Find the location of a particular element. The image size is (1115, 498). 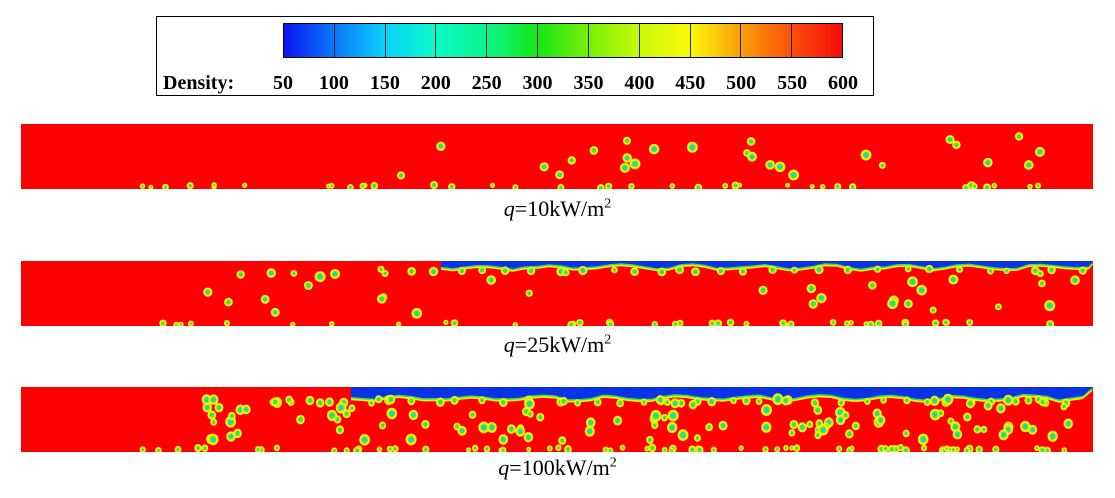

caption-eq: =10kW/m is located at coordinates (559, 208).